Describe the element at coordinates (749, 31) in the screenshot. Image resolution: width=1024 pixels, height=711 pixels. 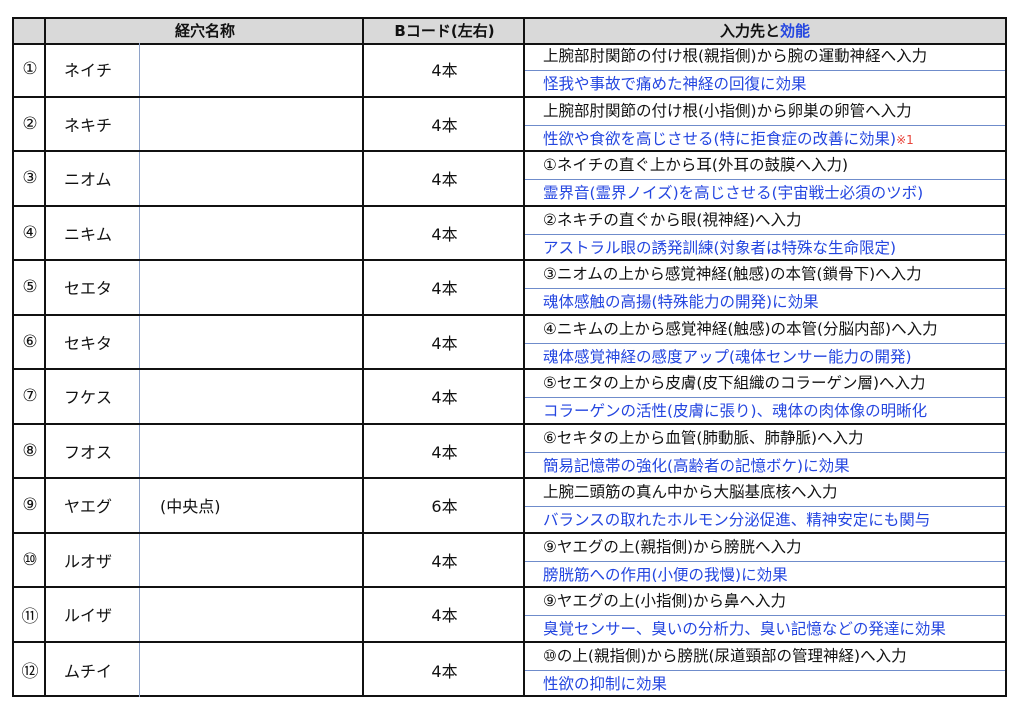
I see `header-input-label: 入力先と` at that location.